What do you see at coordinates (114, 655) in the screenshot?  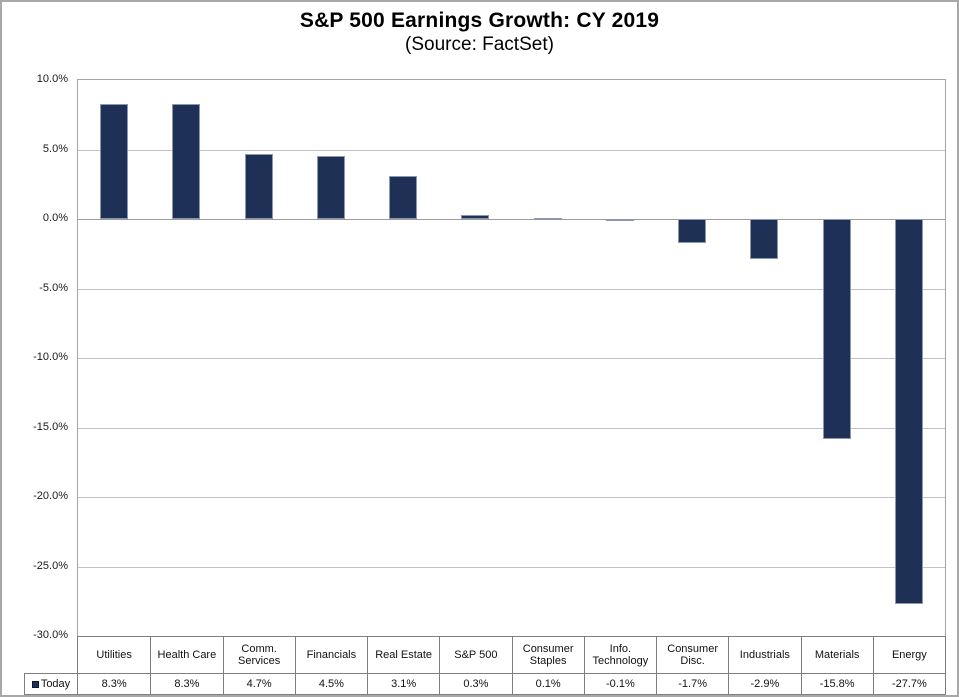 I see `category-label: Utilities` at bounding box center [114, 655].